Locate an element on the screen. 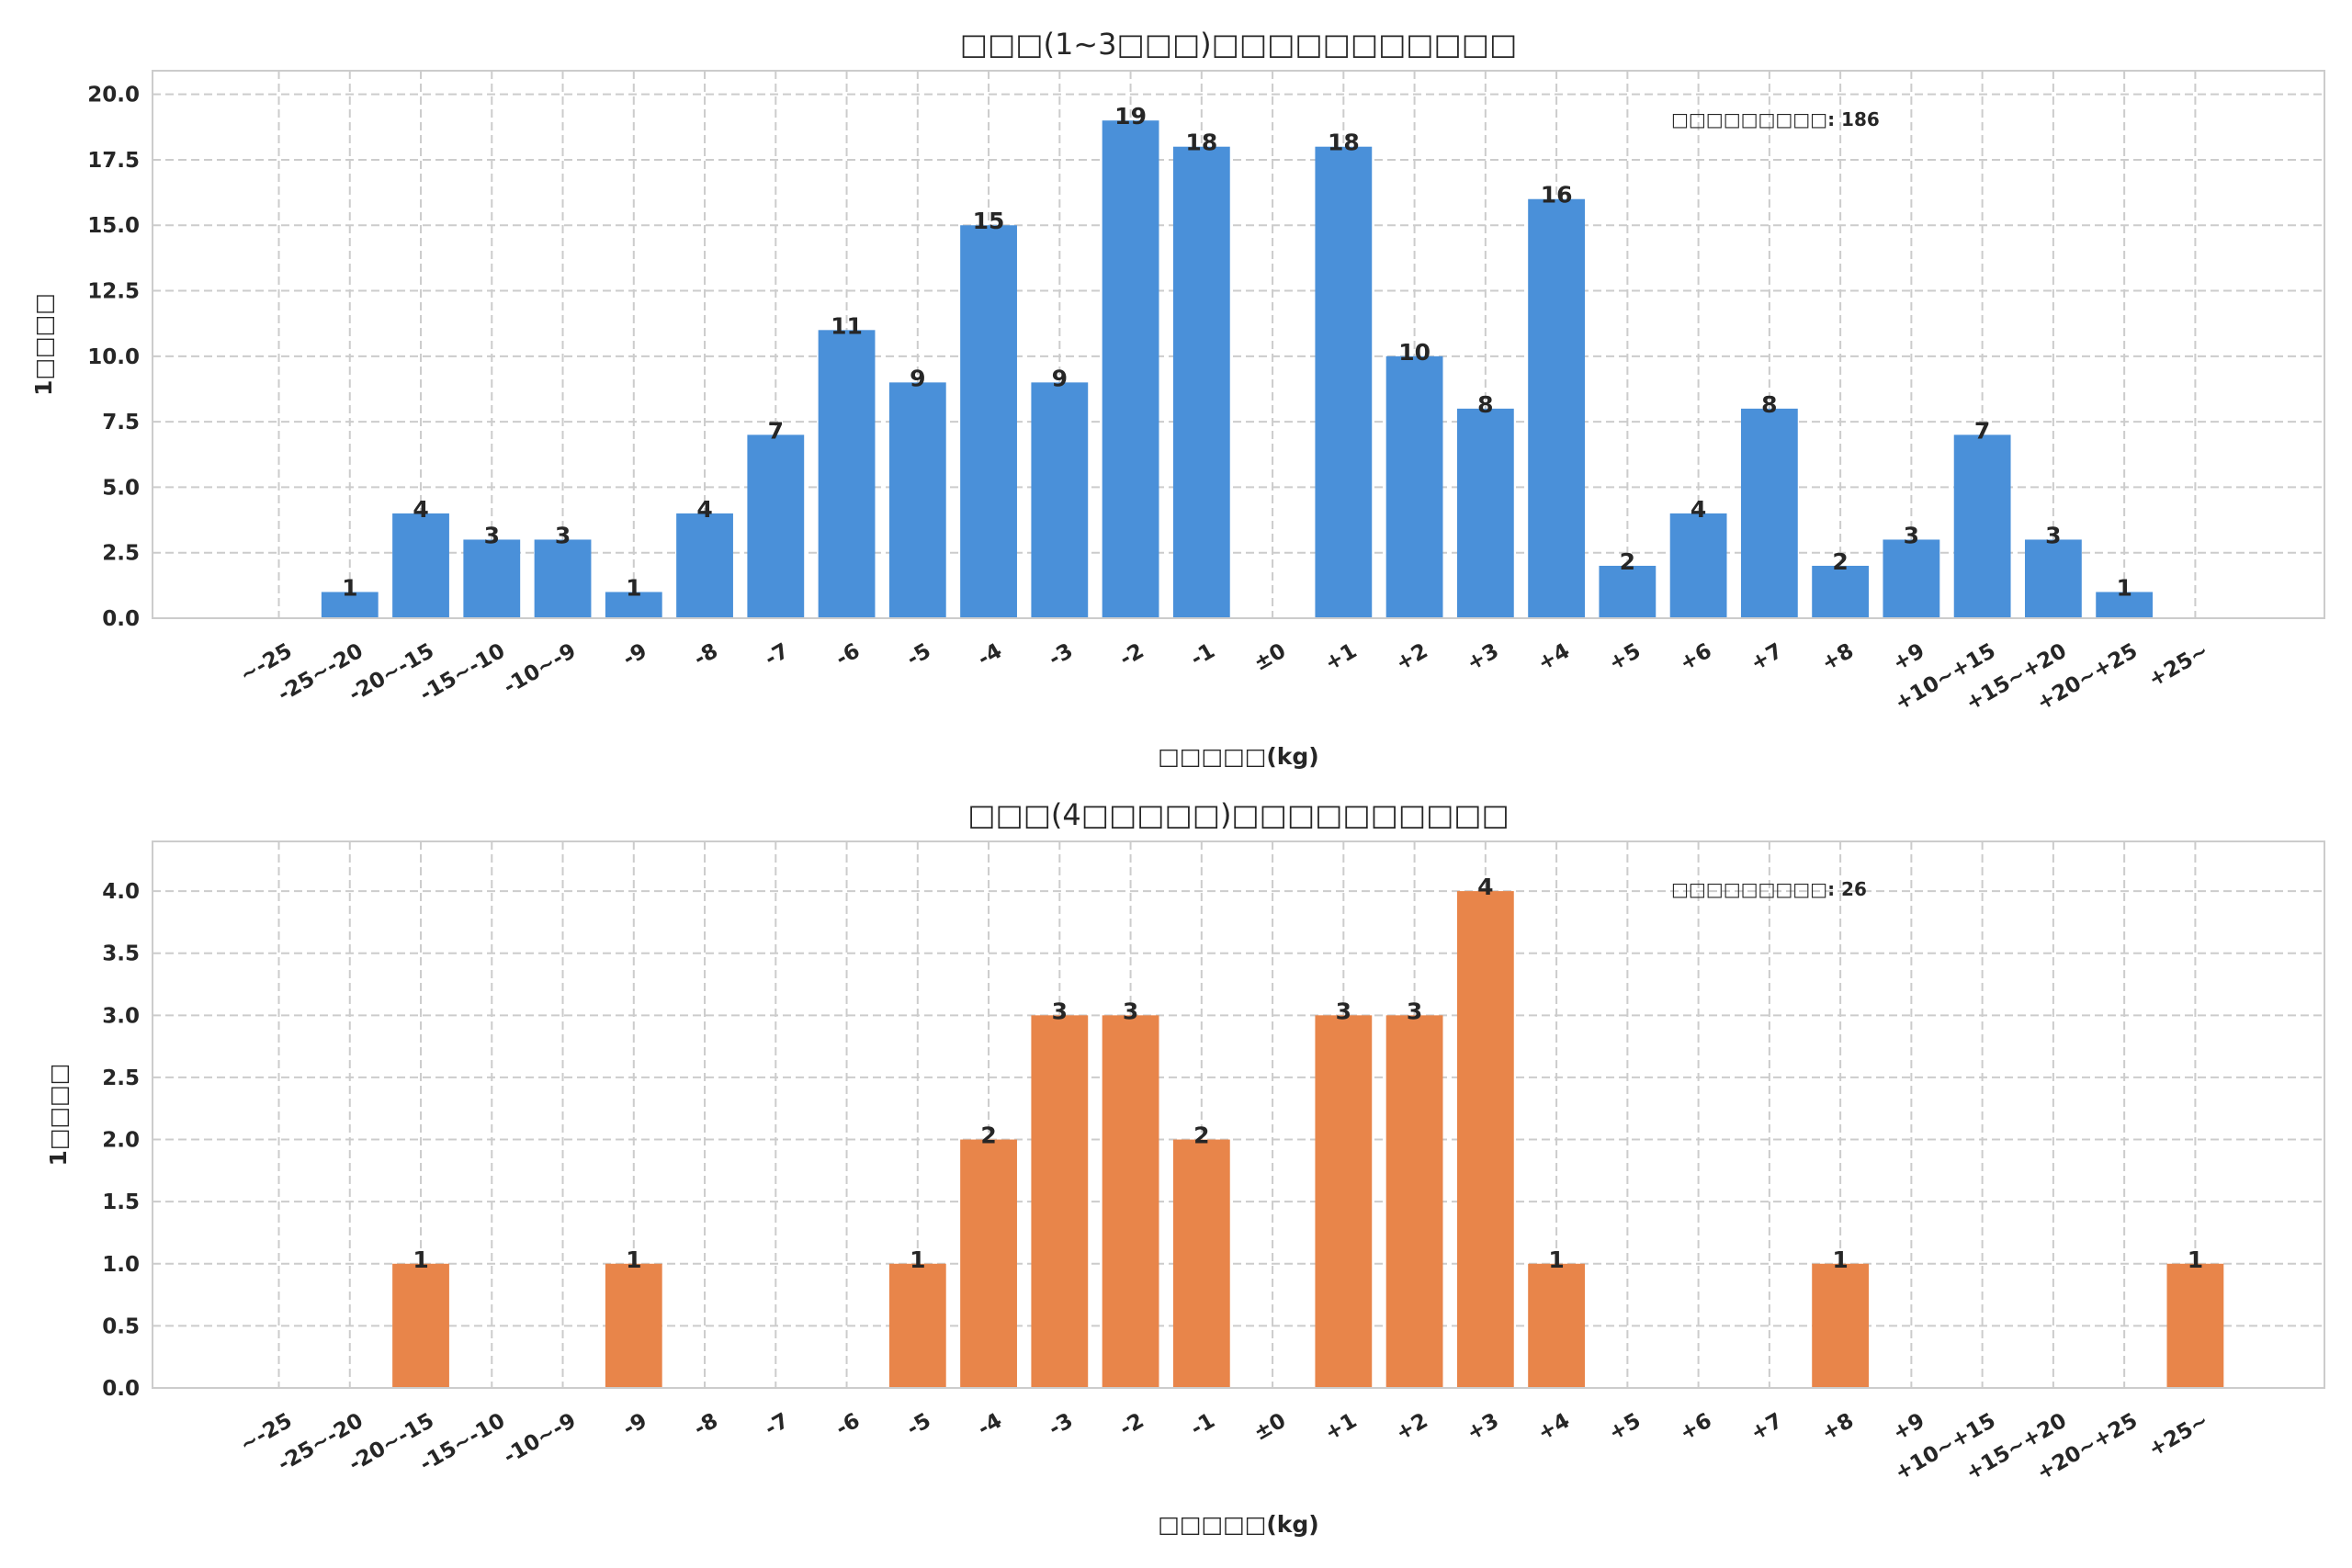 The image size is (2352, 1568). total-annotation: □□□□□□□□□: 186 is located at coordinates (1775, 119).